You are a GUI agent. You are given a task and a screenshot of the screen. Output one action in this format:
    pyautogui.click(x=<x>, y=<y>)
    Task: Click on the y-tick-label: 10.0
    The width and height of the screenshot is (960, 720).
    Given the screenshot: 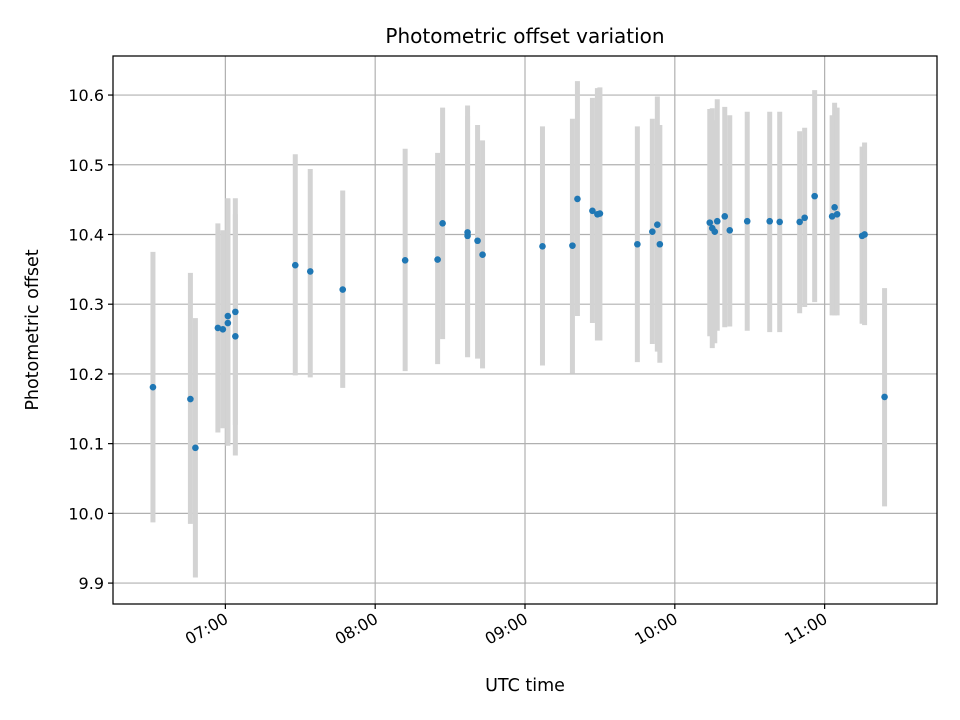 What is the action you would take?
    pyautogui.click(x=86, y=513)
    